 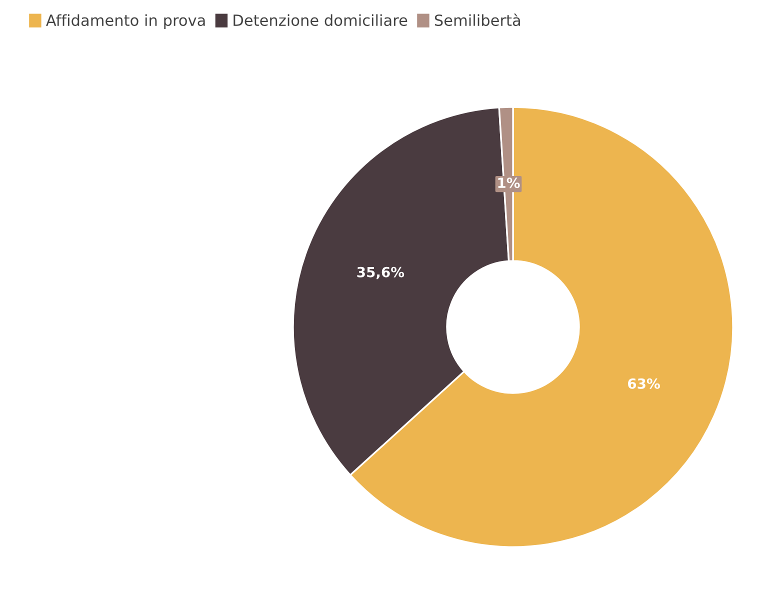 I want to click on data-label: 35,6%, so click(x=380, y=273).